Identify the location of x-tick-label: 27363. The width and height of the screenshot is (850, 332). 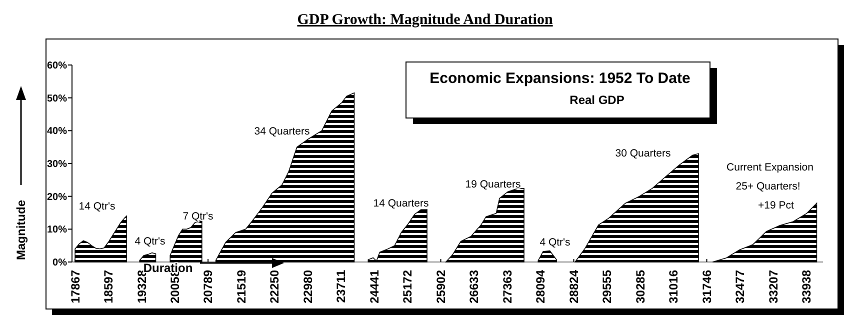
(507, 287).